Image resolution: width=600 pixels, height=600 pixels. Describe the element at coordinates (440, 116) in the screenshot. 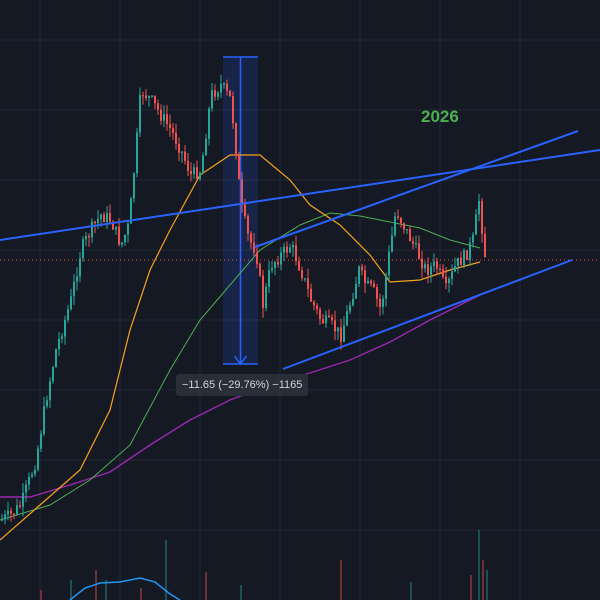

I see `year-label: 2026` at that location.